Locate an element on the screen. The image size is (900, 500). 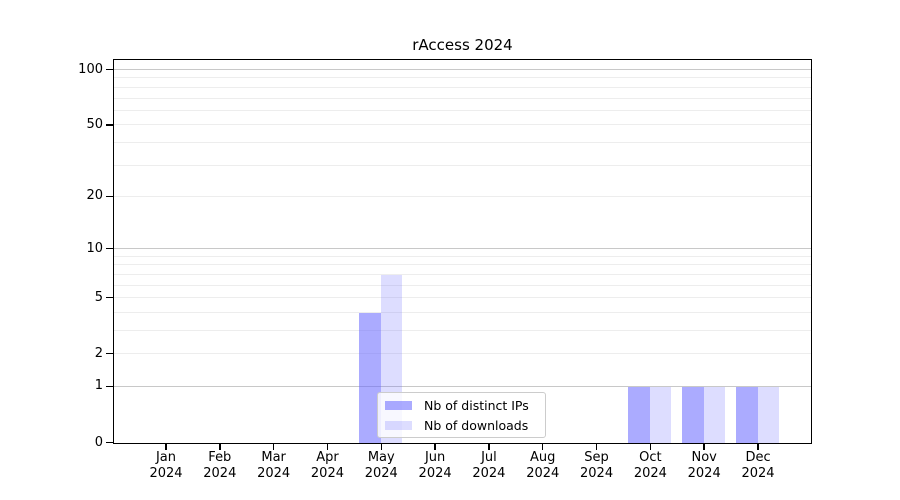
y-tick-label: 50 is located at coordinates (94, 124).